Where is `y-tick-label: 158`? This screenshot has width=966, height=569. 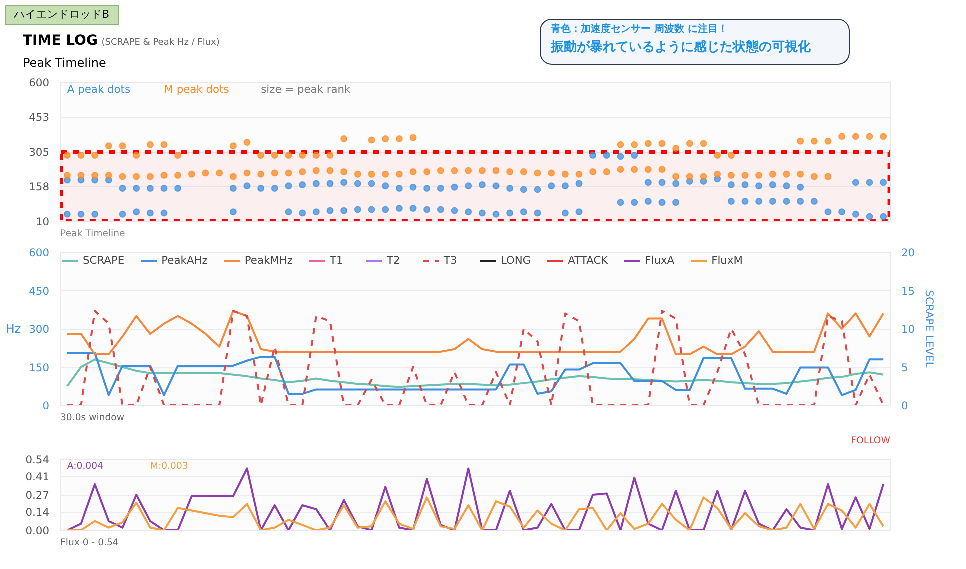 y-tick-label: 158 is located at coordinates (39, 187).